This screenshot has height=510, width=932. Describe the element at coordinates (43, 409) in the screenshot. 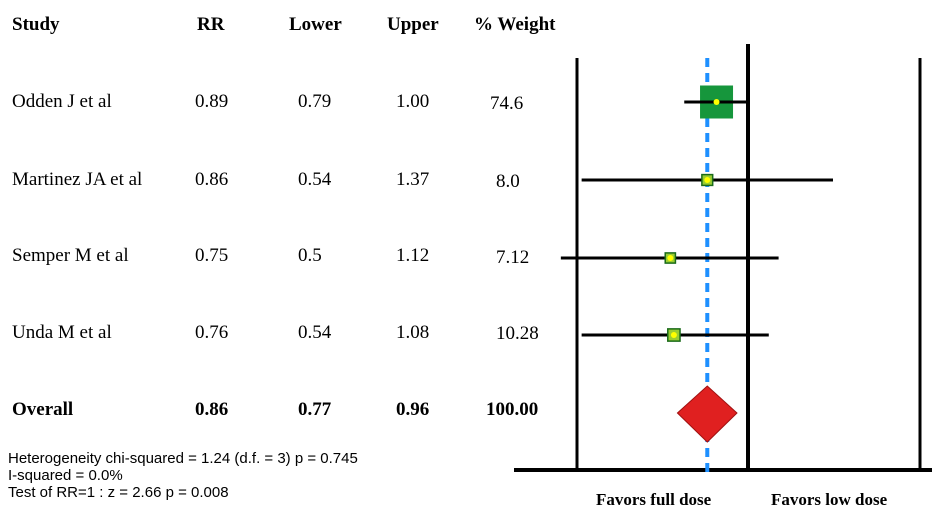

I see `overall-label: Overall` at that location.